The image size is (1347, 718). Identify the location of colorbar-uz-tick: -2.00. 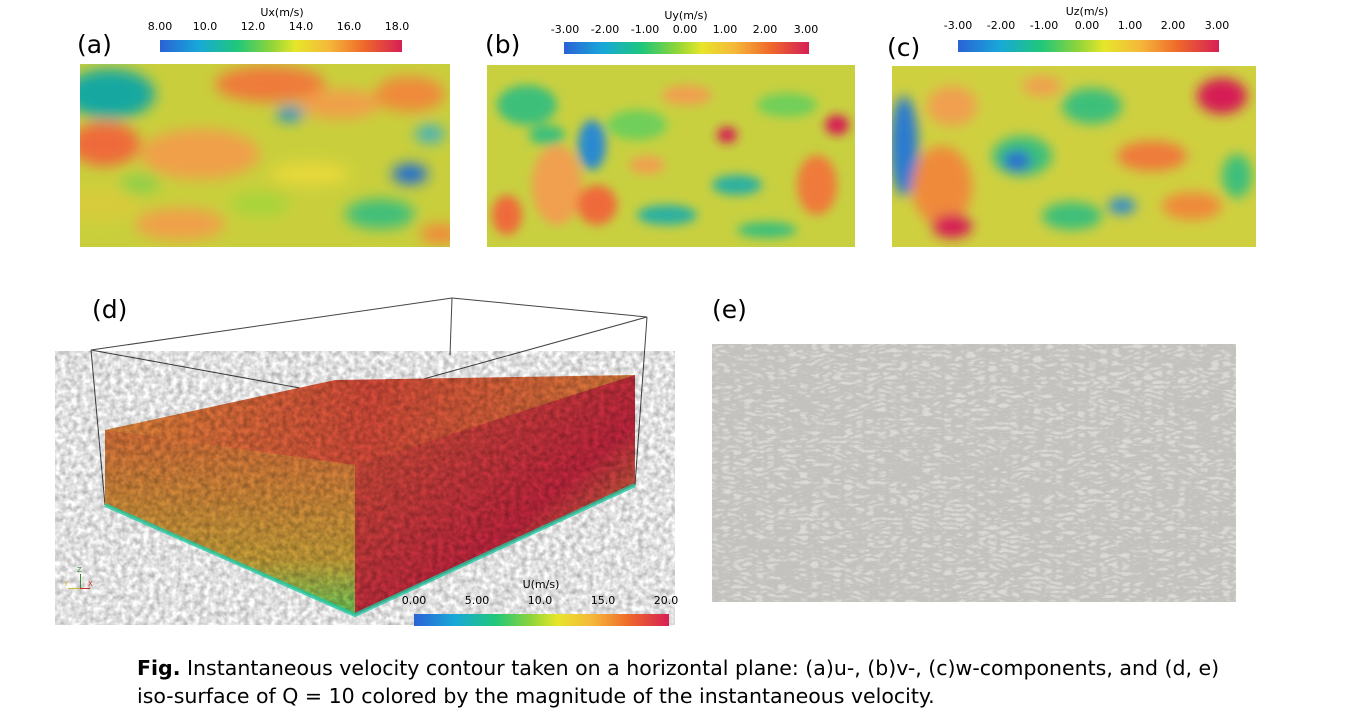
(1001, 25).